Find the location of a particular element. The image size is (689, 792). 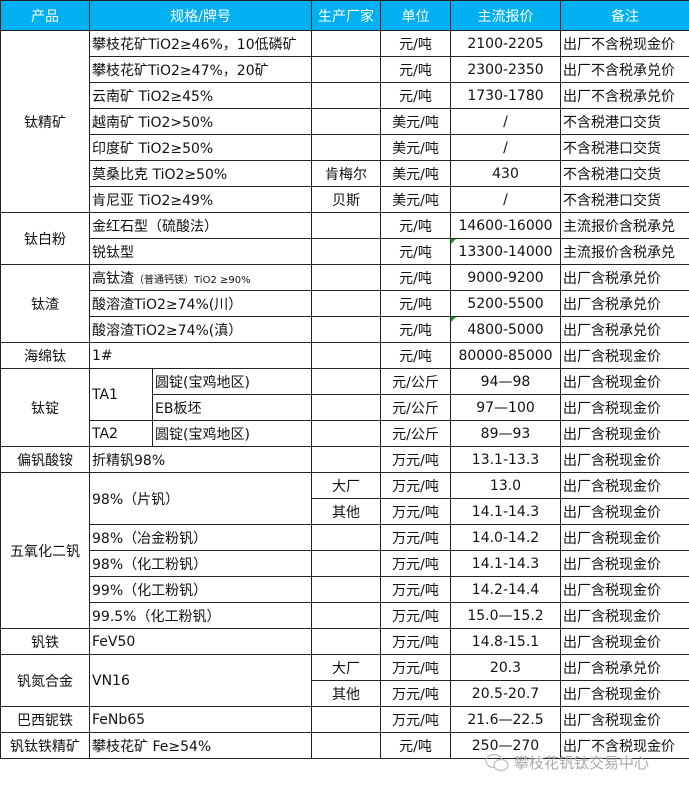

spec-text: 高钛渣 is located at coordinates (113, 278).